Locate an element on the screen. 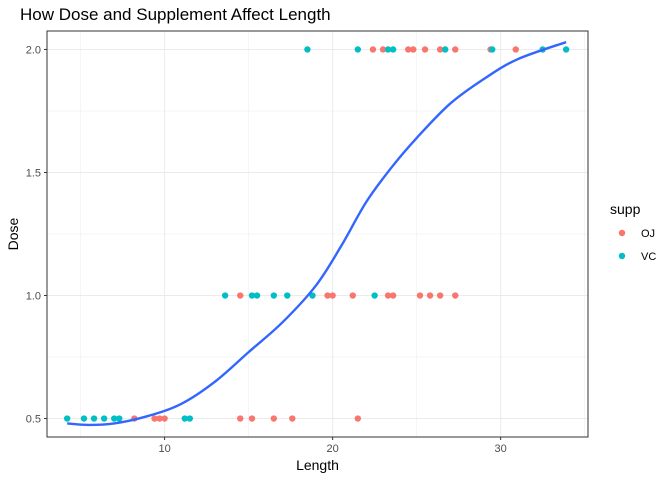 This screenshot has width=672, height=480. y-tick-label: 2.0 is located at coordinates (33, 50).